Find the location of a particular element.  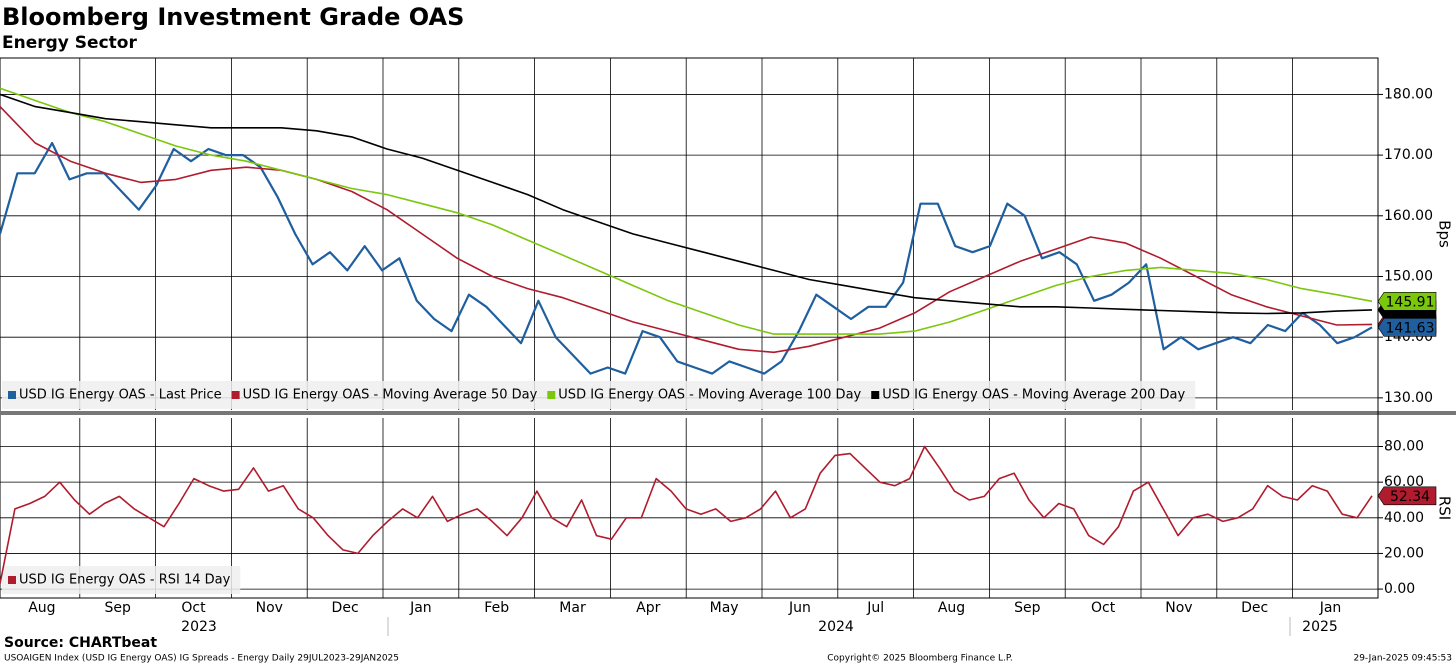

x-tick-label: Mar is located at coordinates (572, 608).